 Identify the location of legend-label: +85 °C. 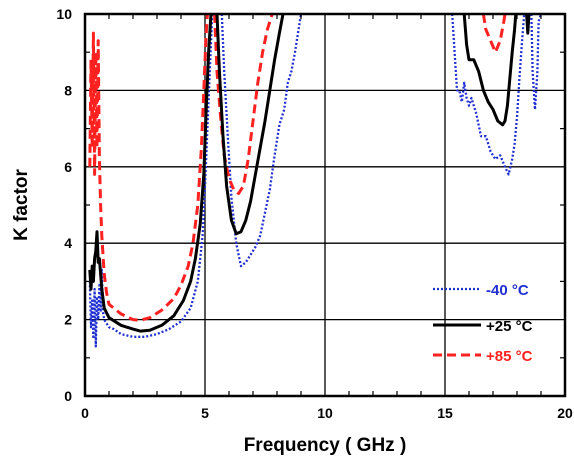
(509, 356).